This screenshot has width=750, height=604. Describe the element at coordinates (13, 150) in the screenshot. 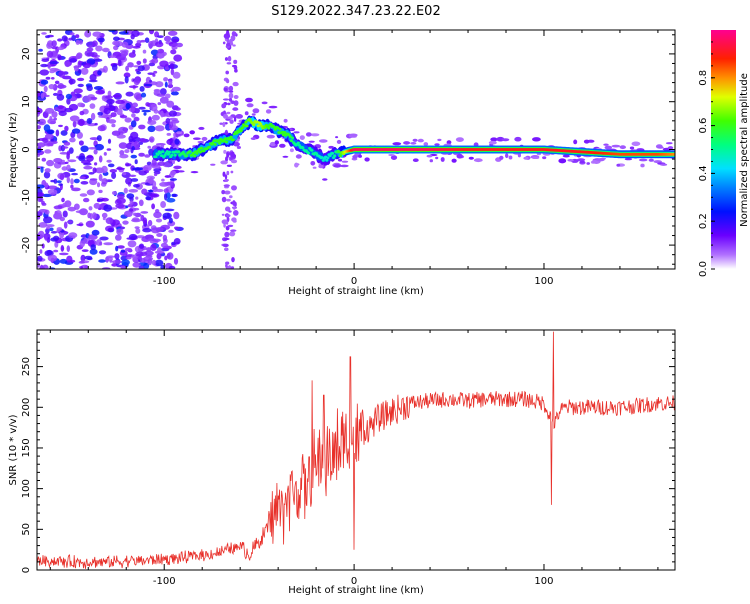

I see `spectrogram-ylabel: Frequency (Hz)` at that location.